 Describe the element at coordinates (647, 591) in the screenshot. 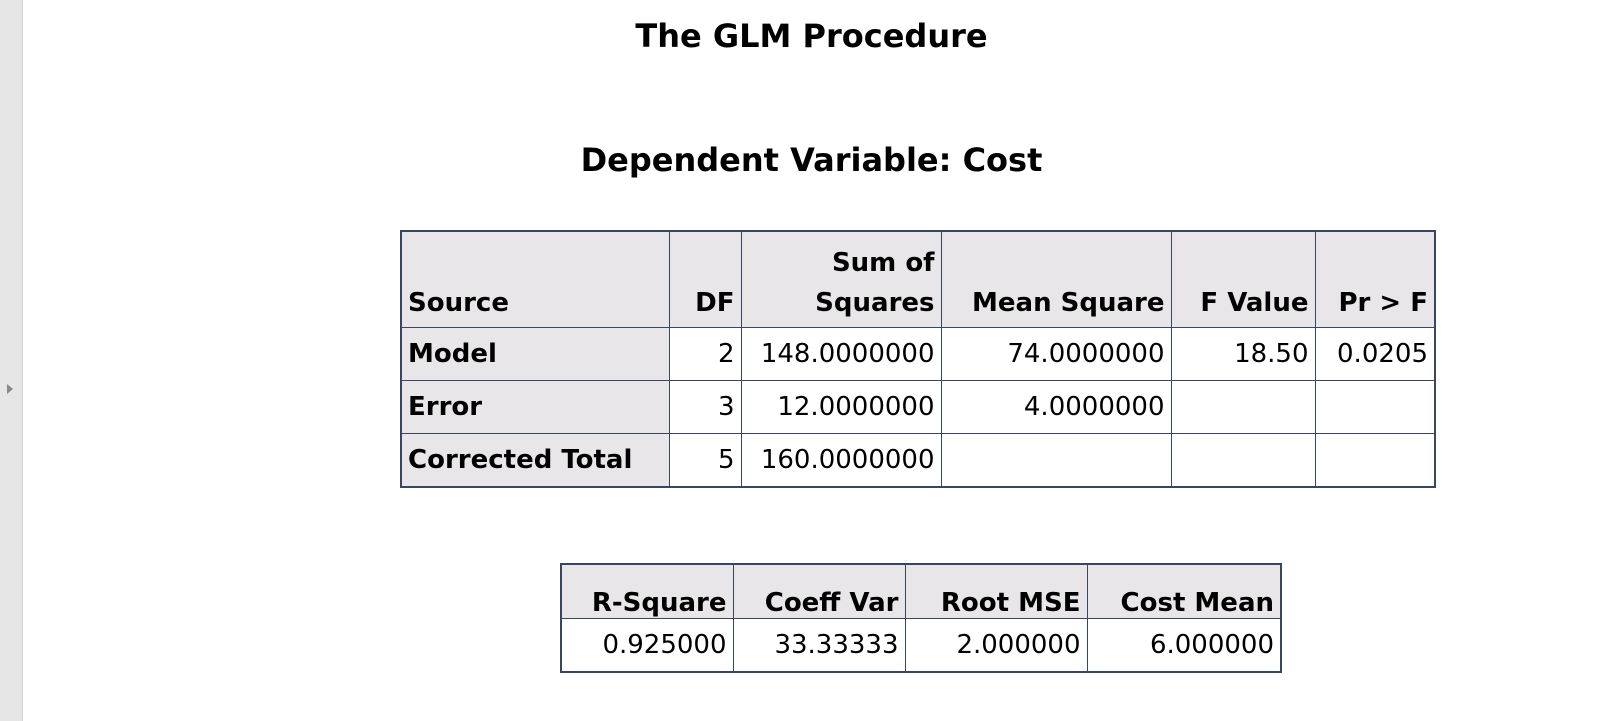

I see `header-r-square: R-Square` at that location.